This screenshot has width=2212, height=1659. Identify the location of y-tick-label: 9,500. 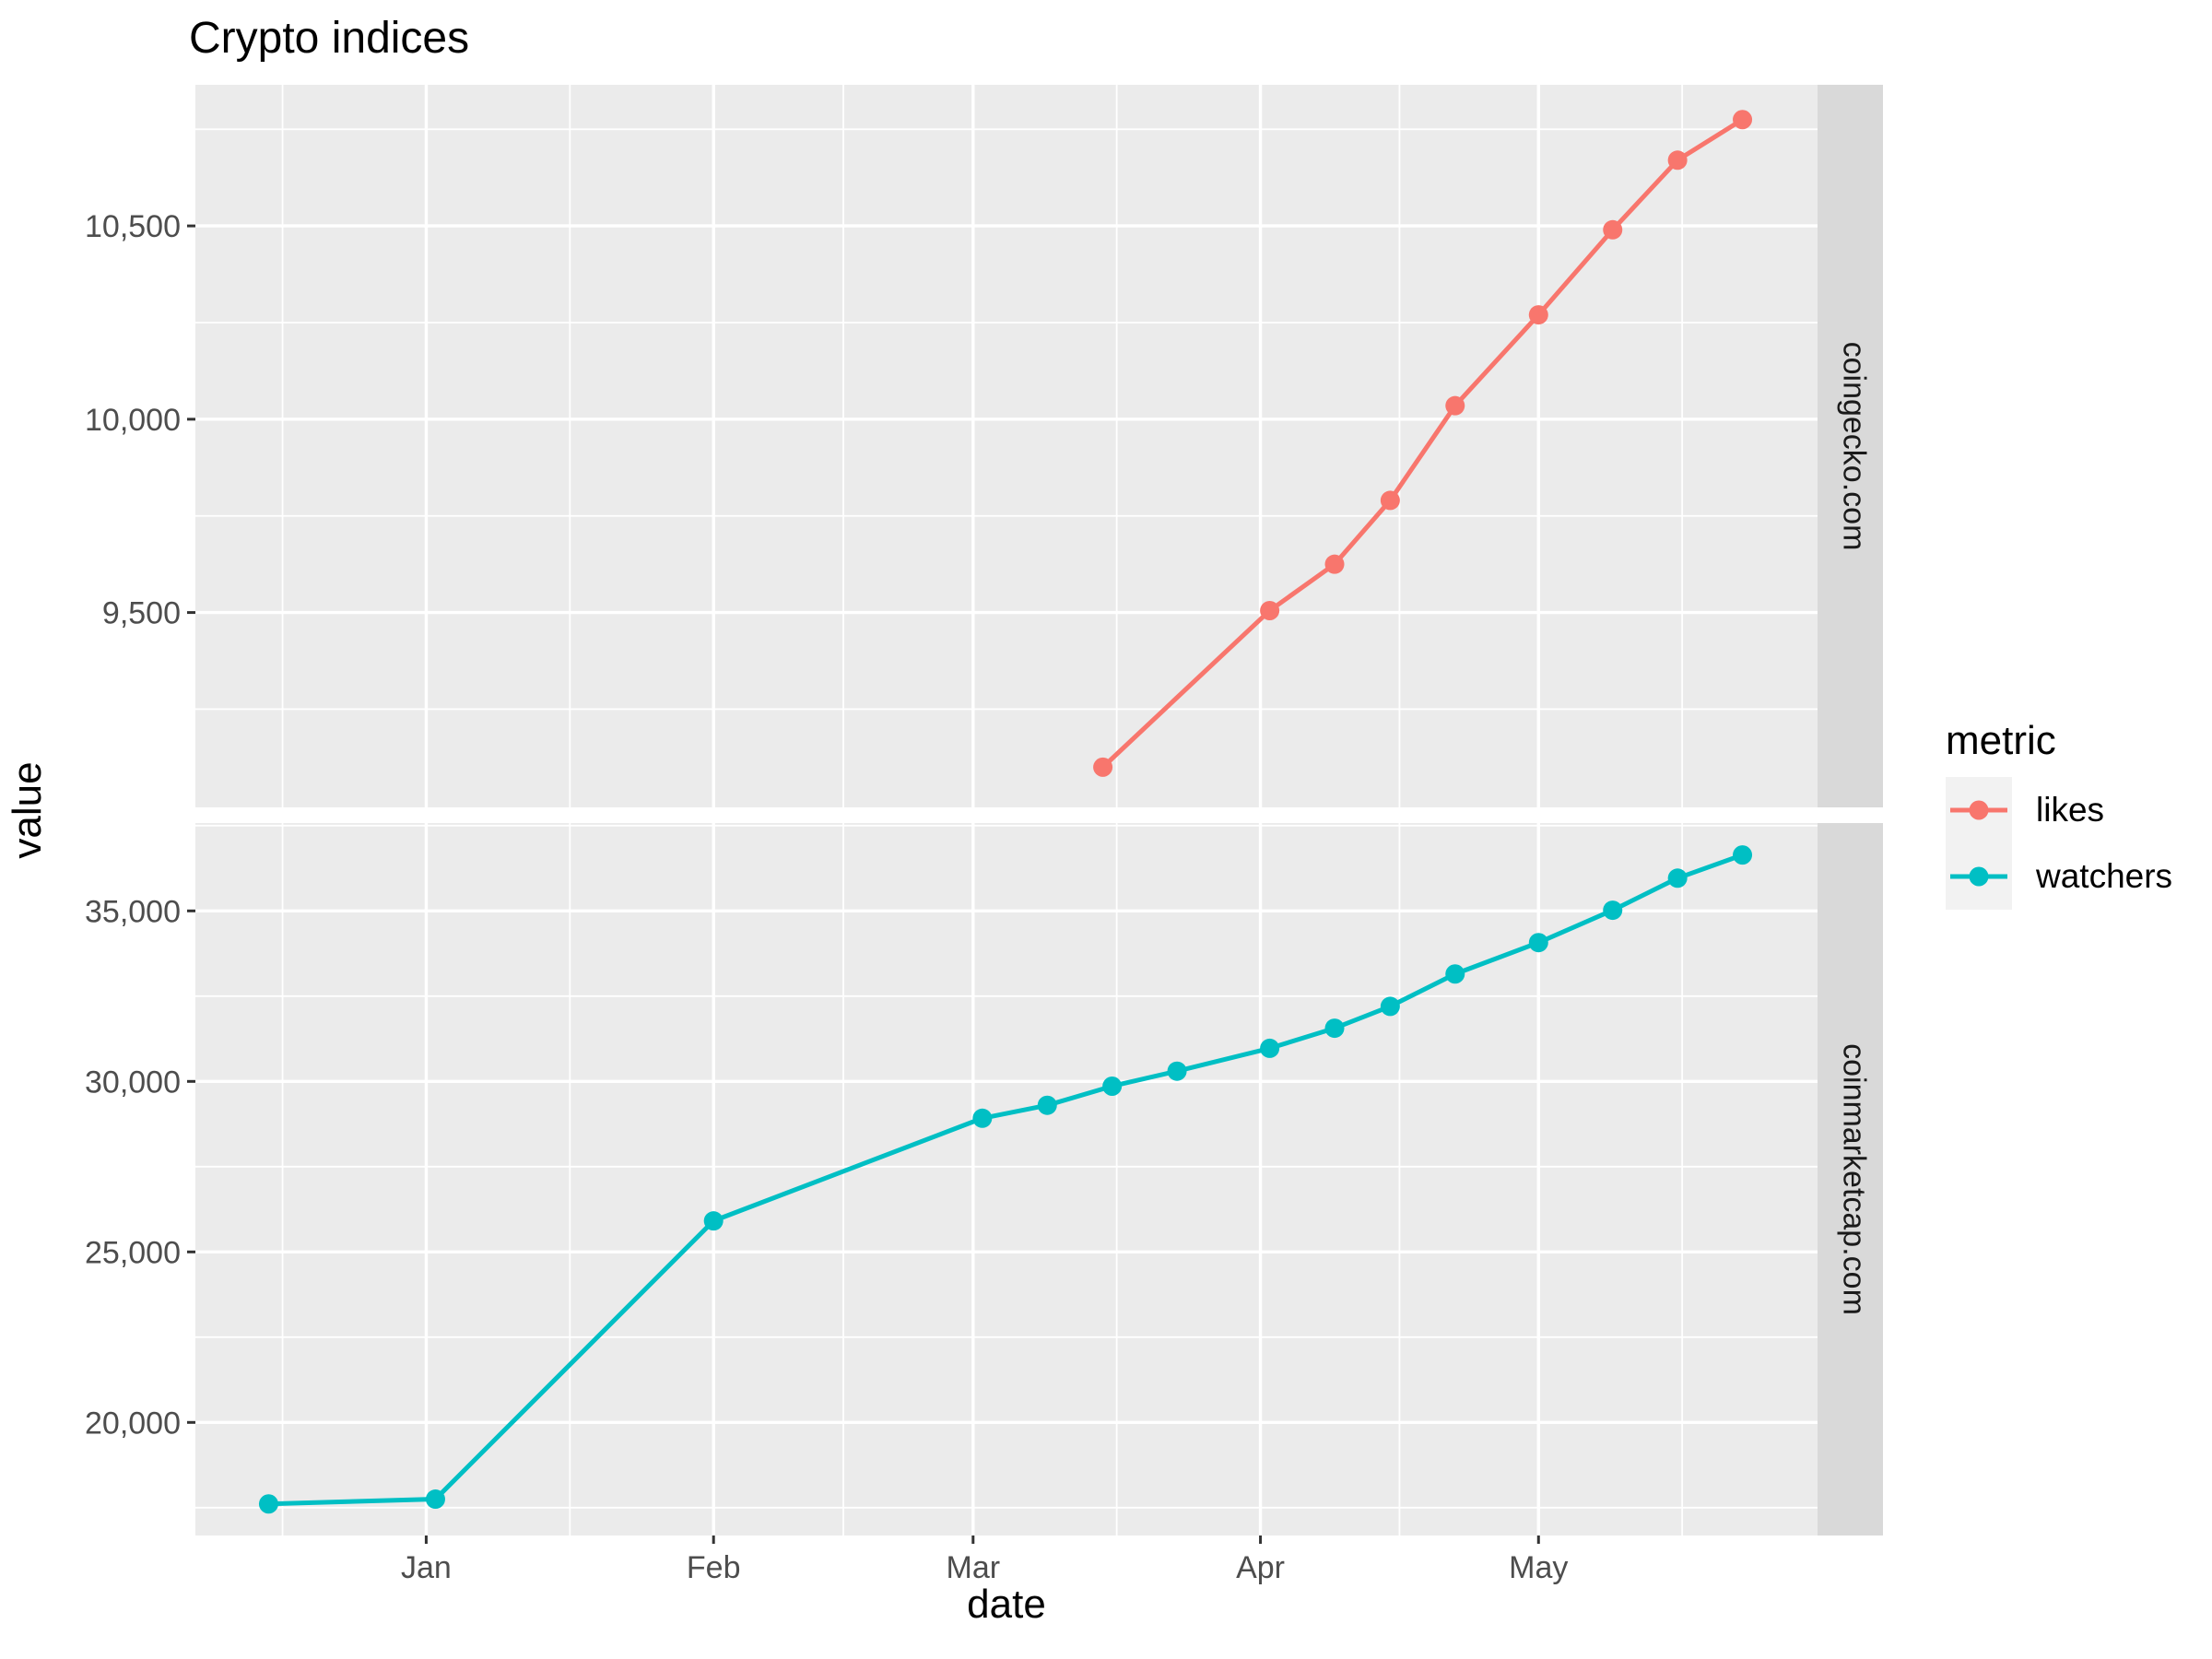
(141, 613).